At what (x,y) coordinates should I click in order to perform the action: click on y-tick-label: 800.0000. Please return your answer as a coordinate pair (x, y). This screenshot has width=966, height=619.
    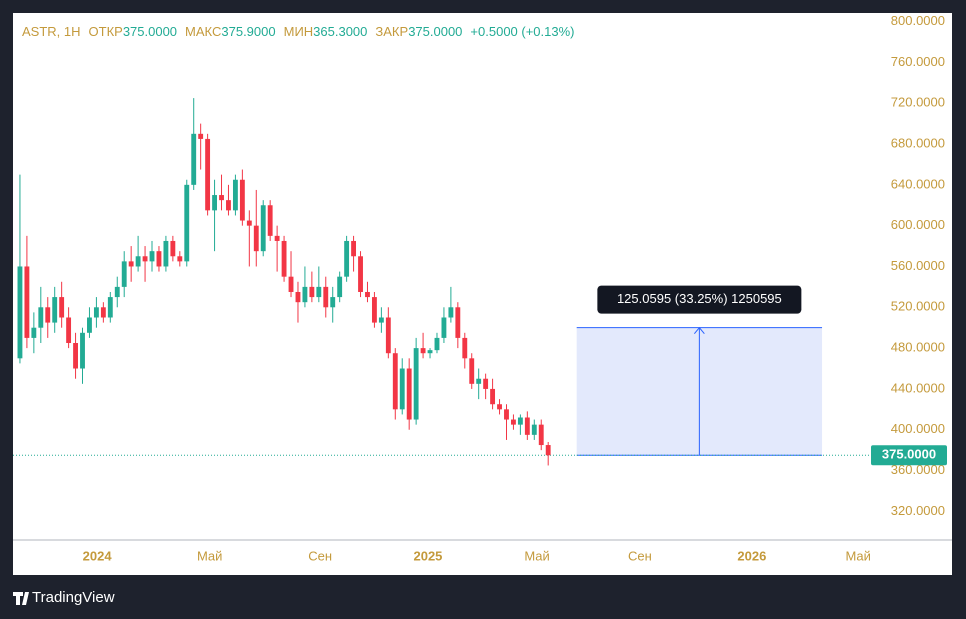
    Looking at the image, I should click on (918, 20).